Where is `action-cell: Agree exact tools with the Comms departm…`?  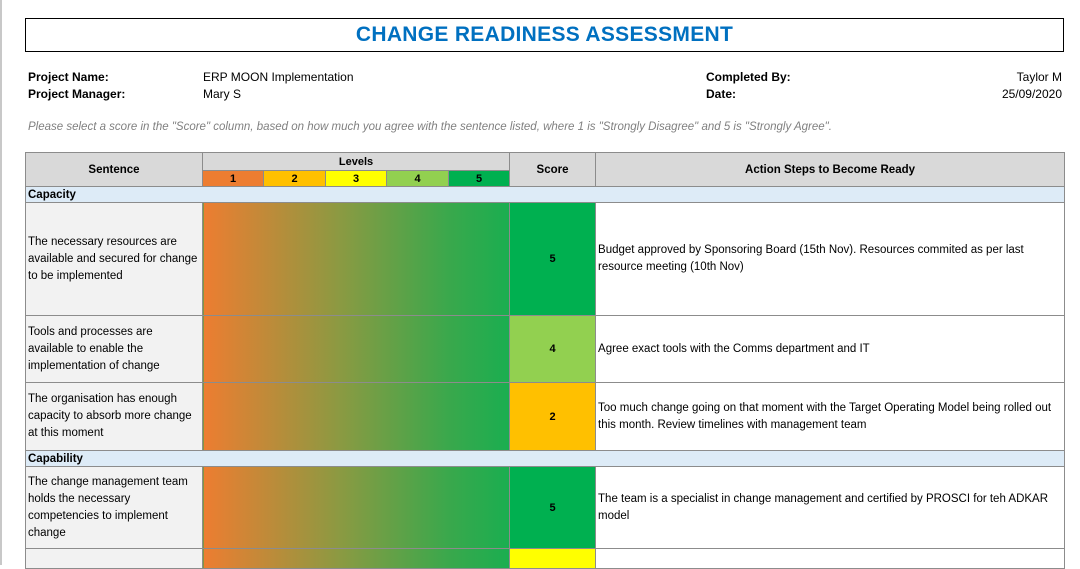
action-cell: Agree exact tools with the Comms departm… is located at coordinates (830, 349).